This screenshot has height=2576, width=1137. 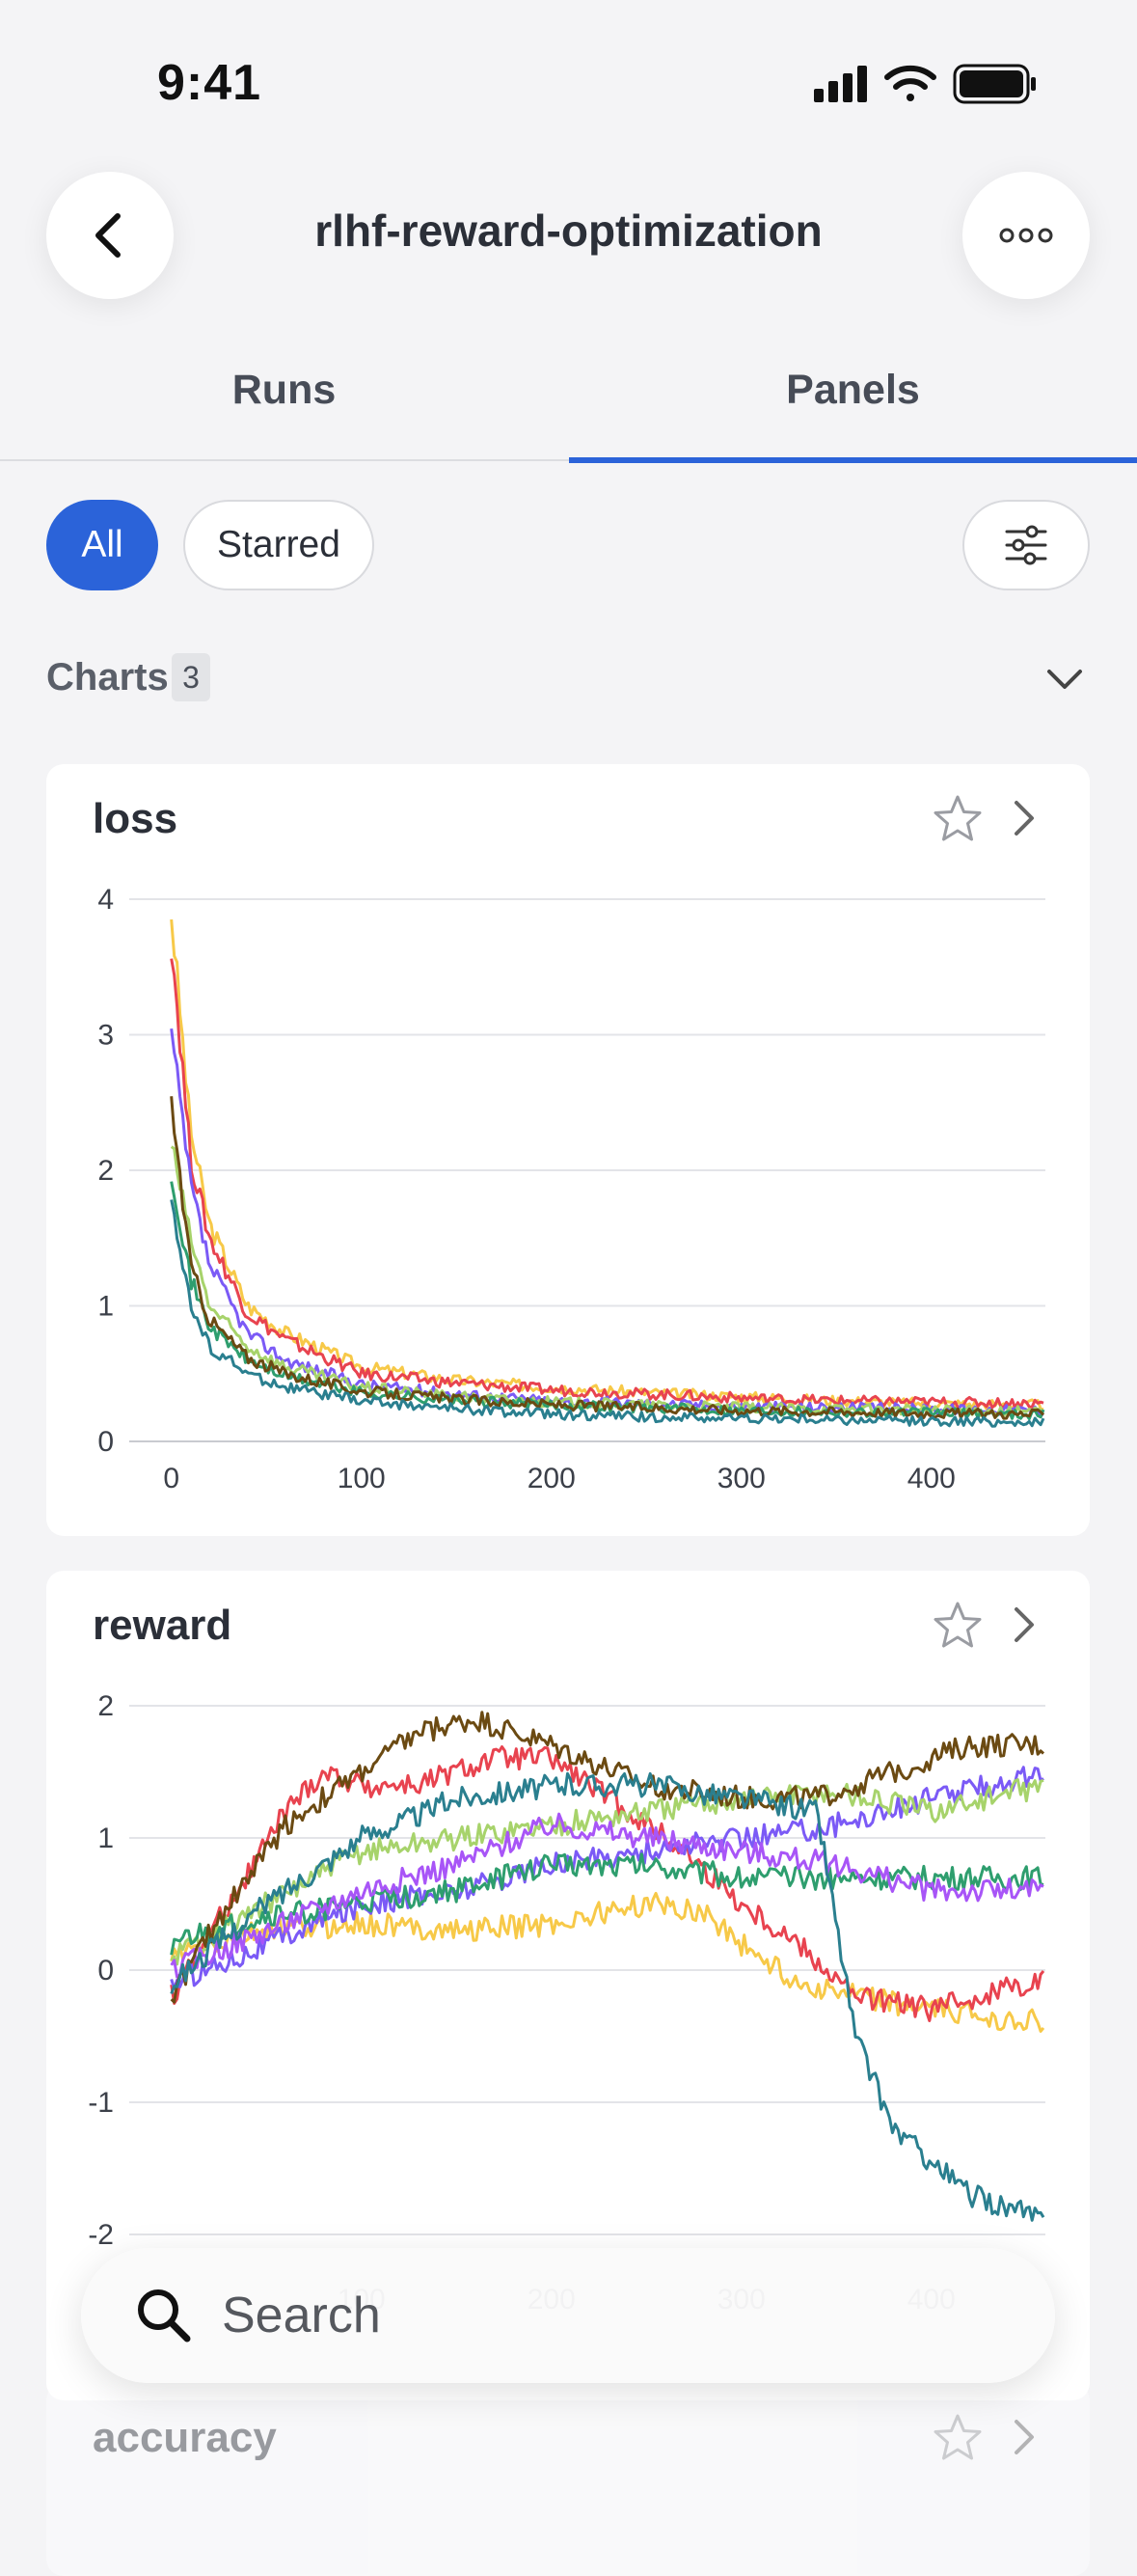 I want to click on x-tick-label: 300, so click(x=742, y=1479).